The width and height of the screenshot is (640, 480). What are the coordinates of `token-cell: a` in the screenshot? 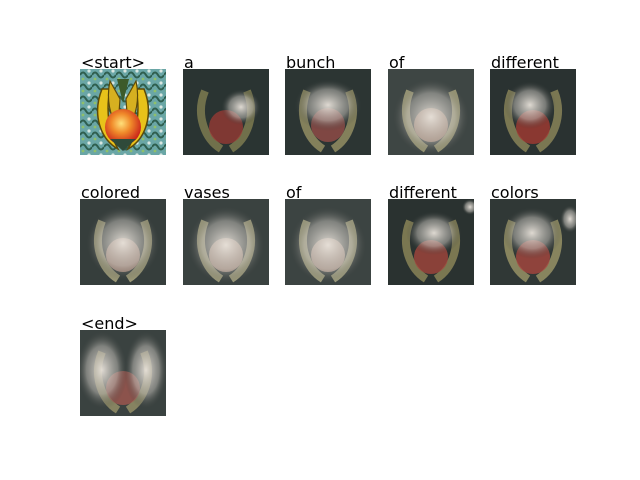 It's located at (226, 112).